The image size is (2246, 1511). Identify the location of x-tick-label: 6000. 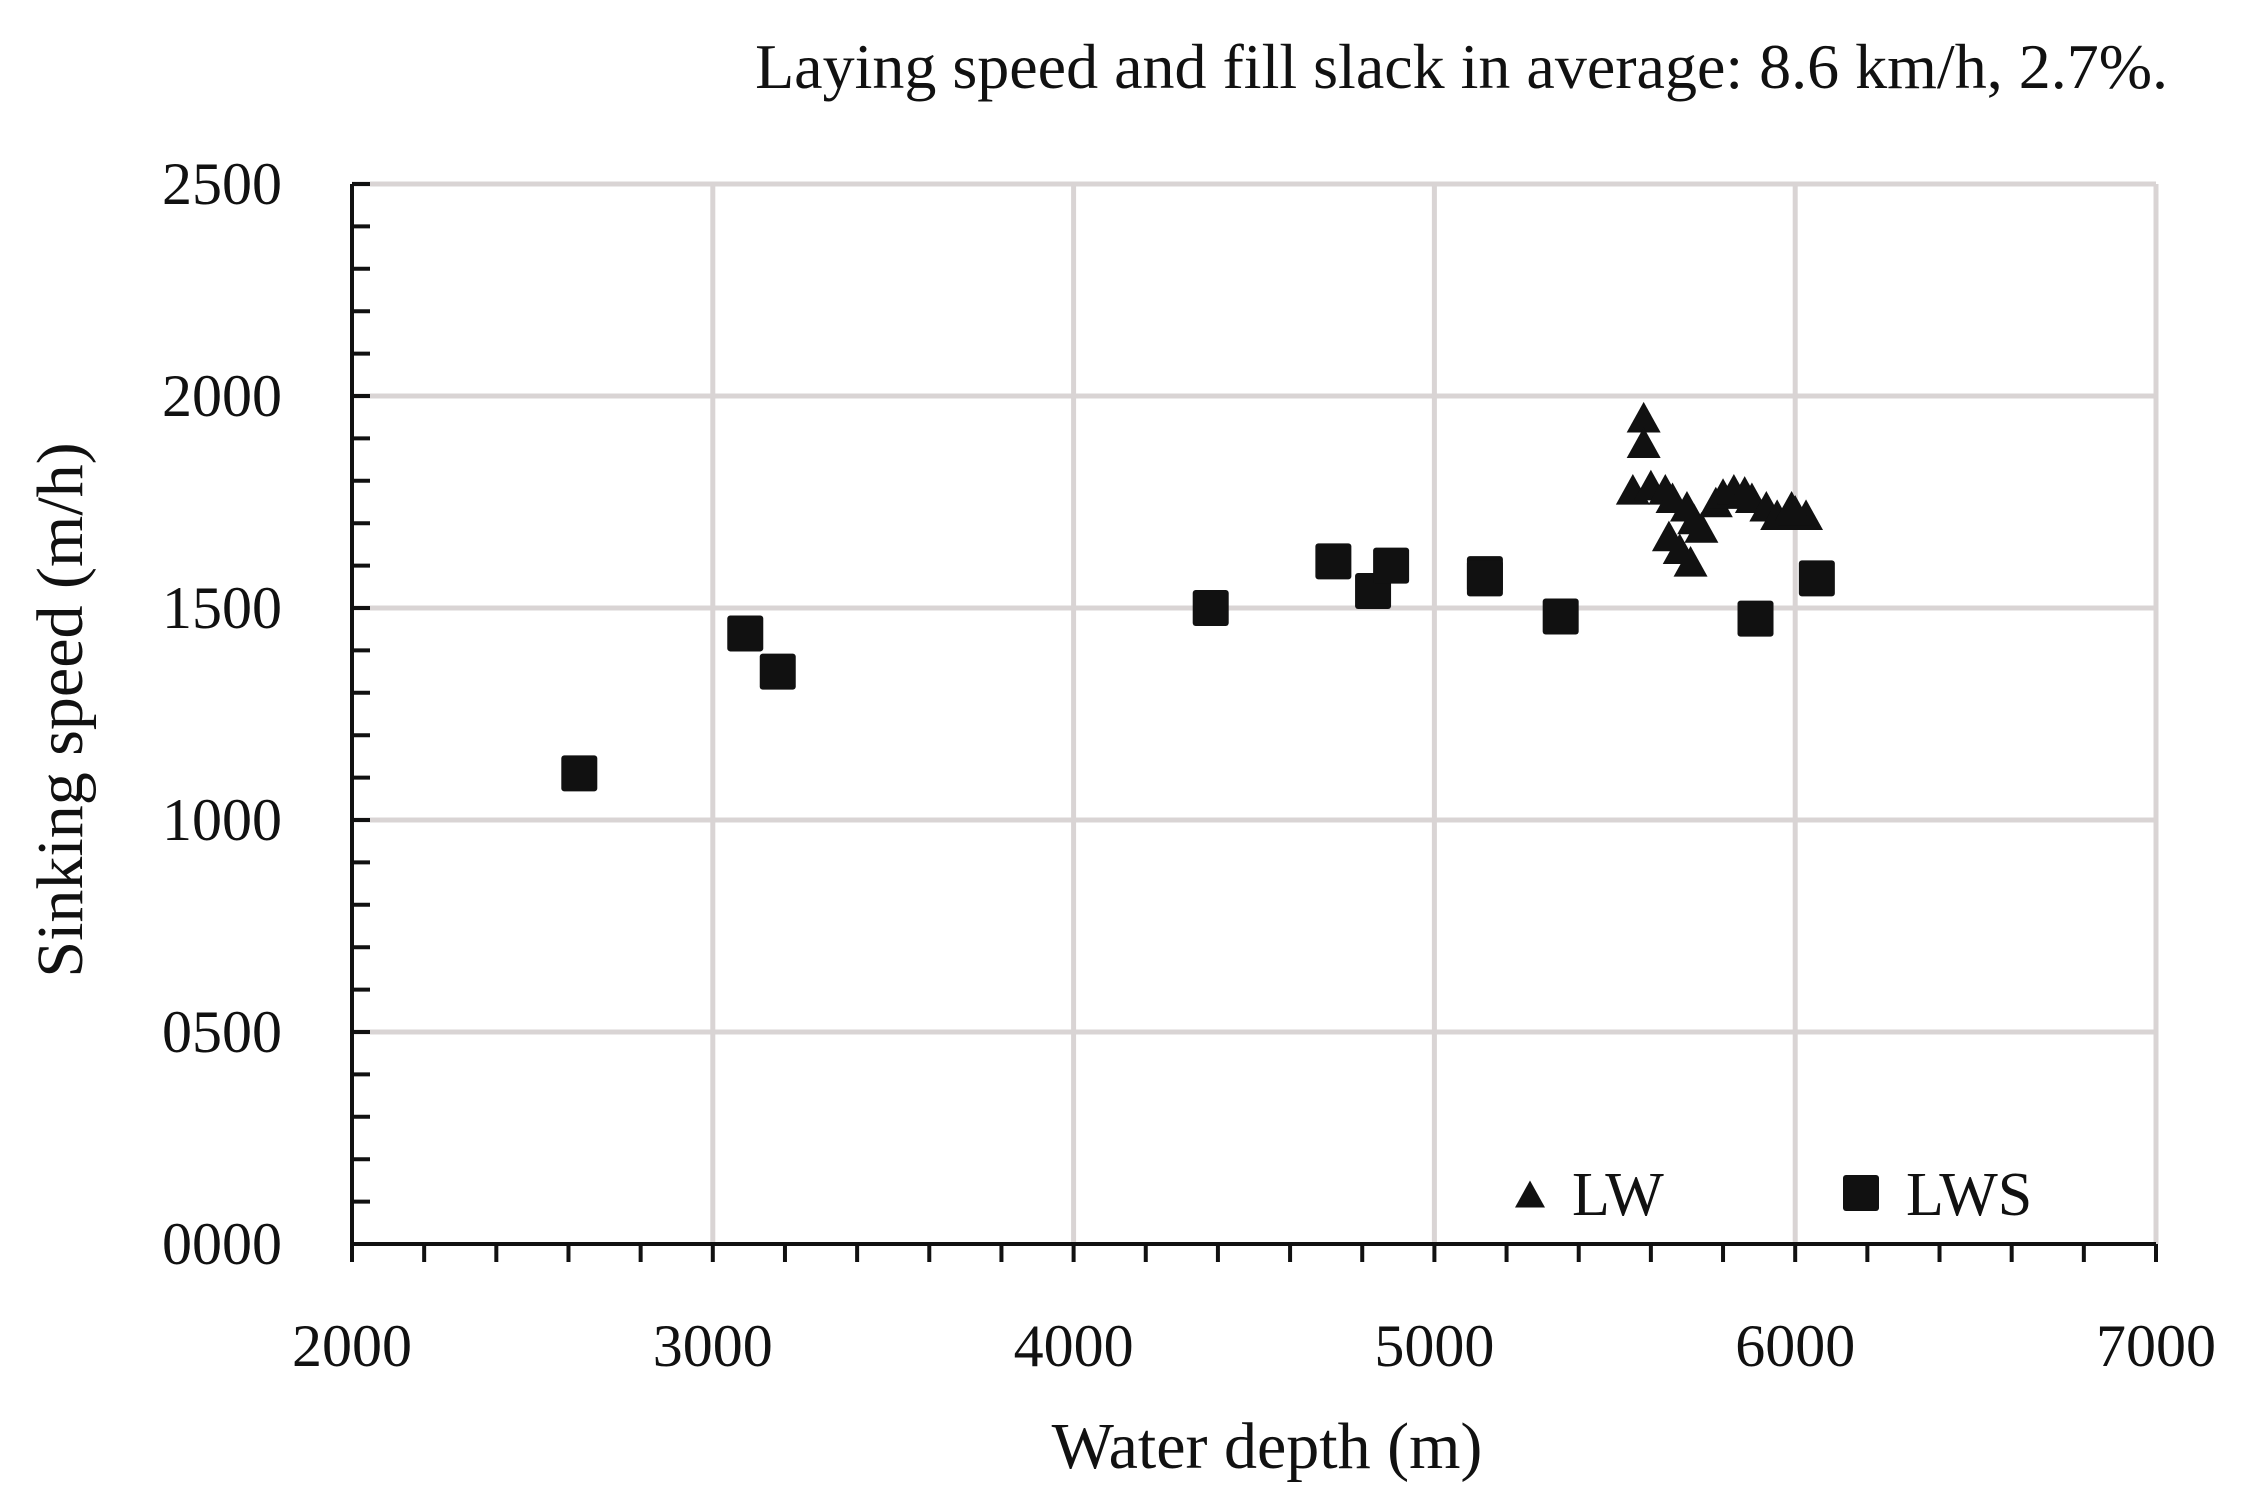
(1795, 1346).